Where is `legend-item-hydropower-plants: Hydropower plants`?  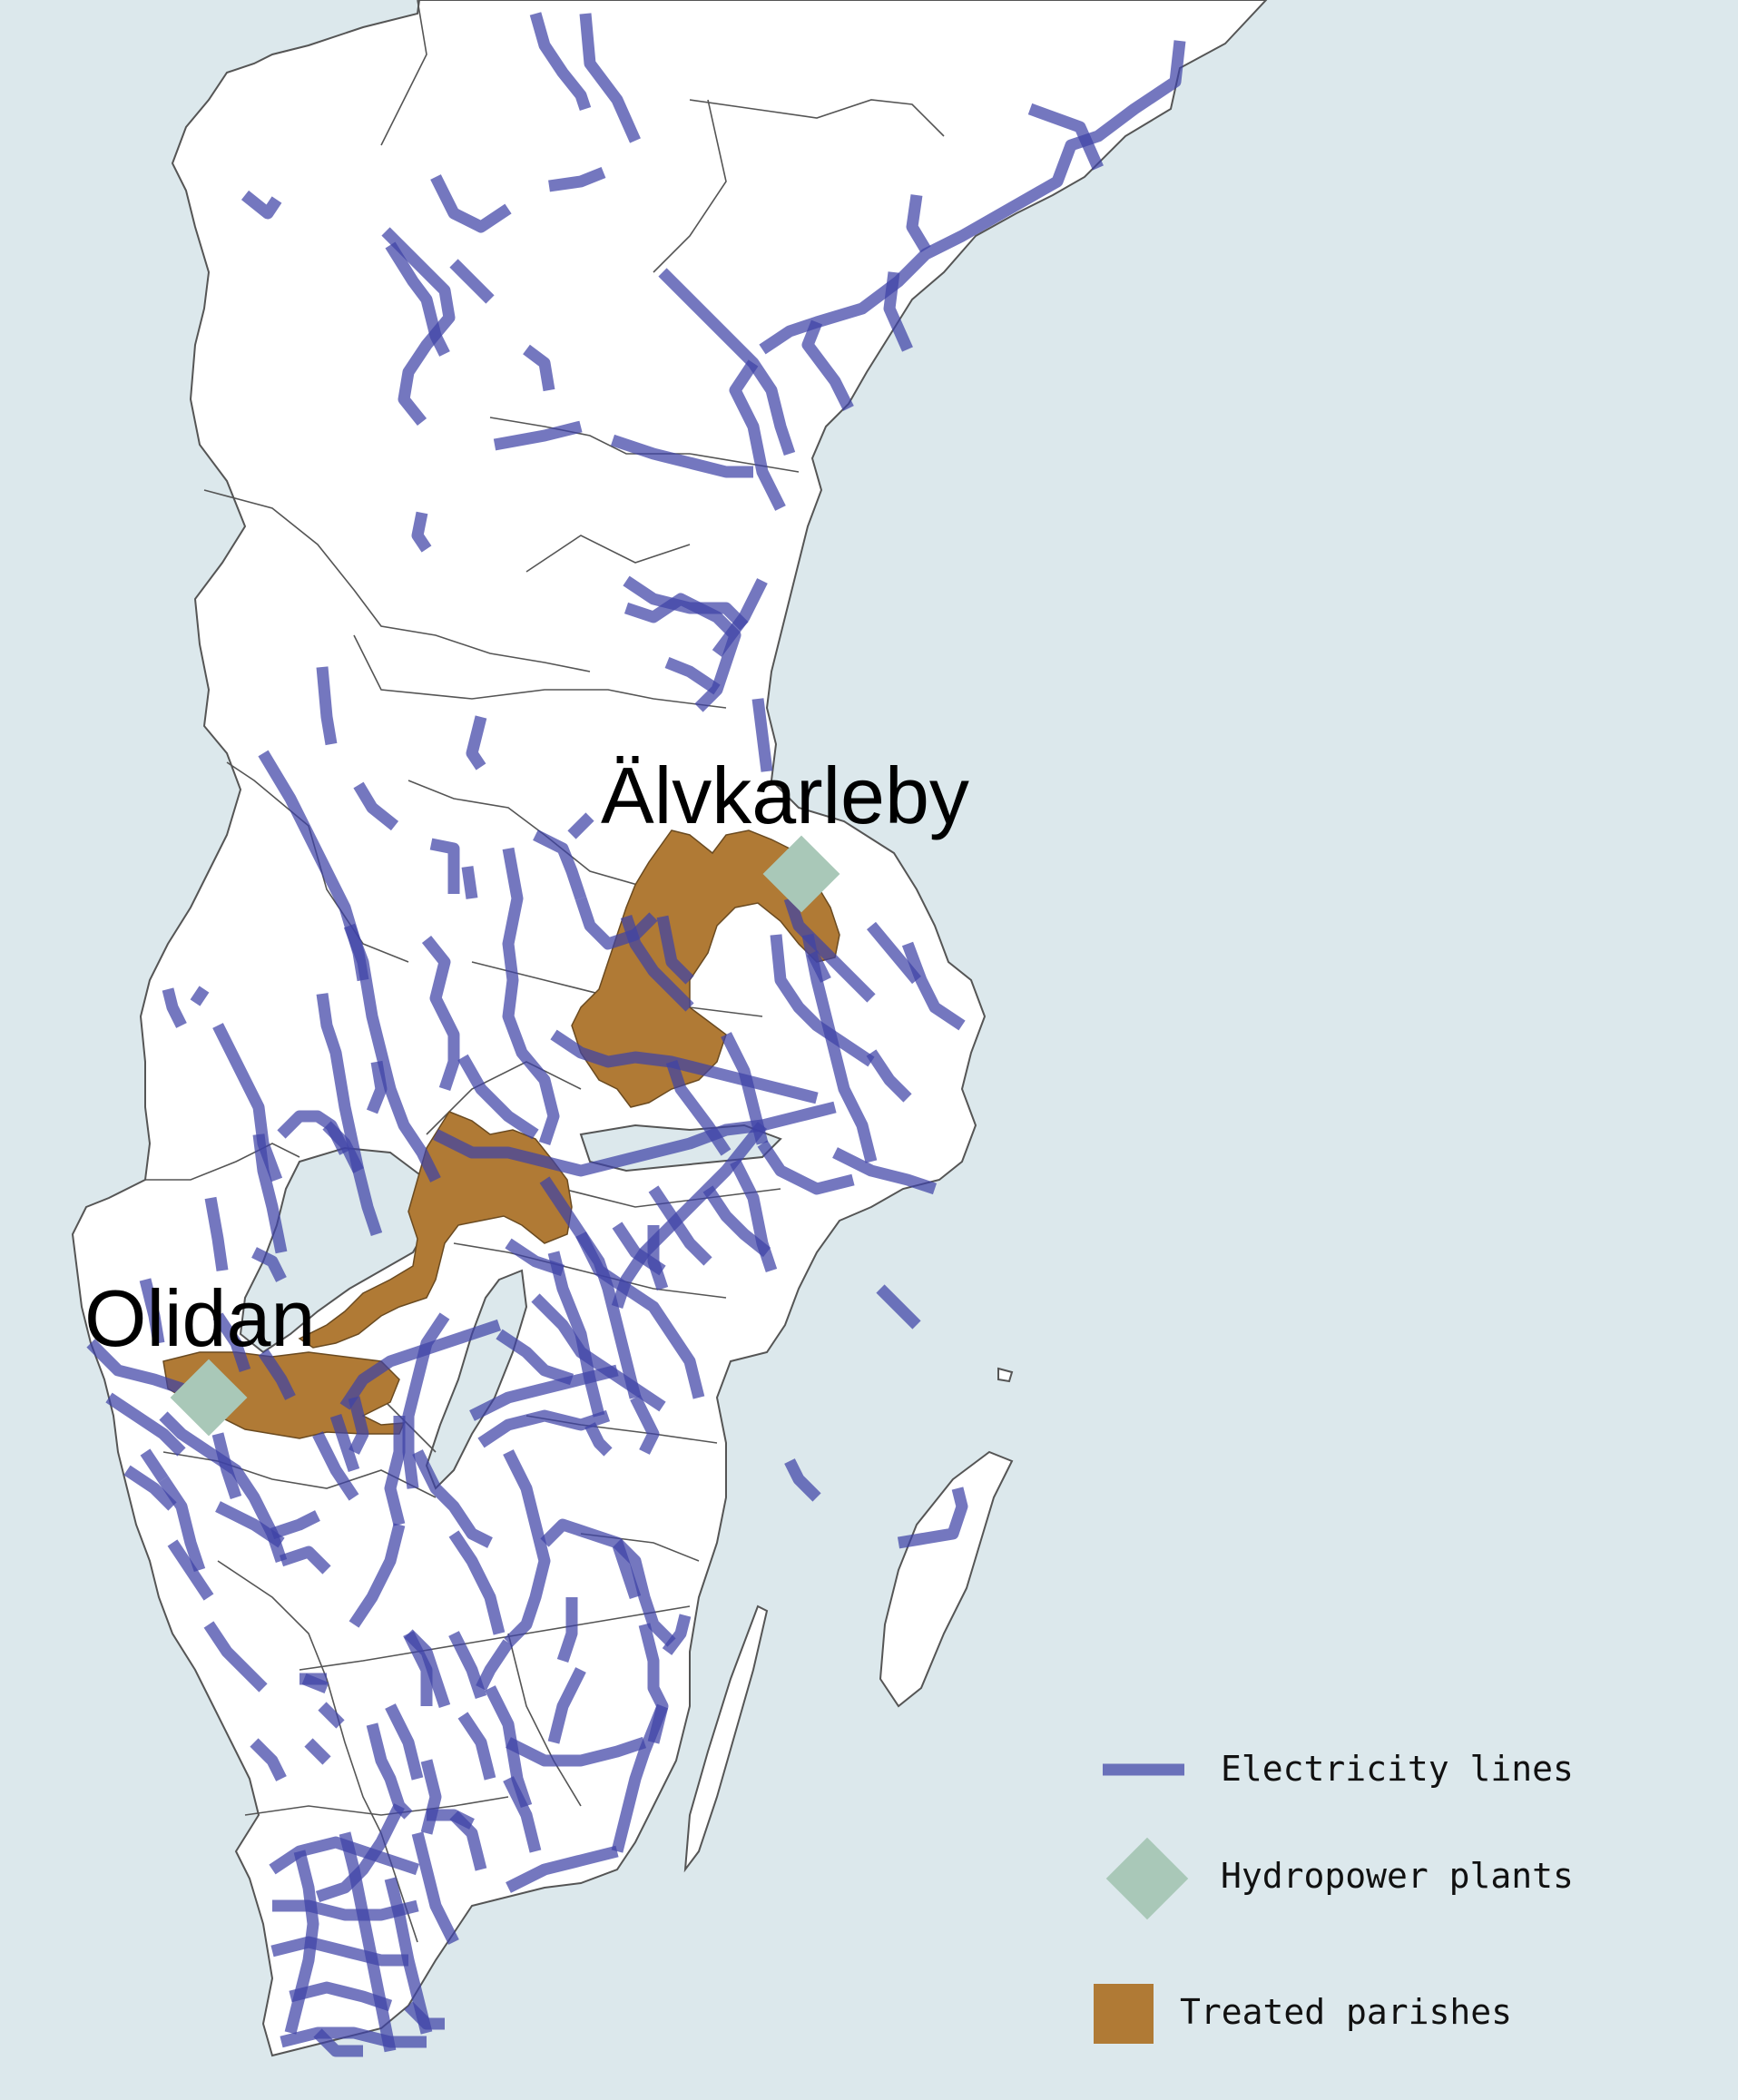 legend-item-hydropower-plants: Hydropower plants is located at coordinates (1339, 1879).